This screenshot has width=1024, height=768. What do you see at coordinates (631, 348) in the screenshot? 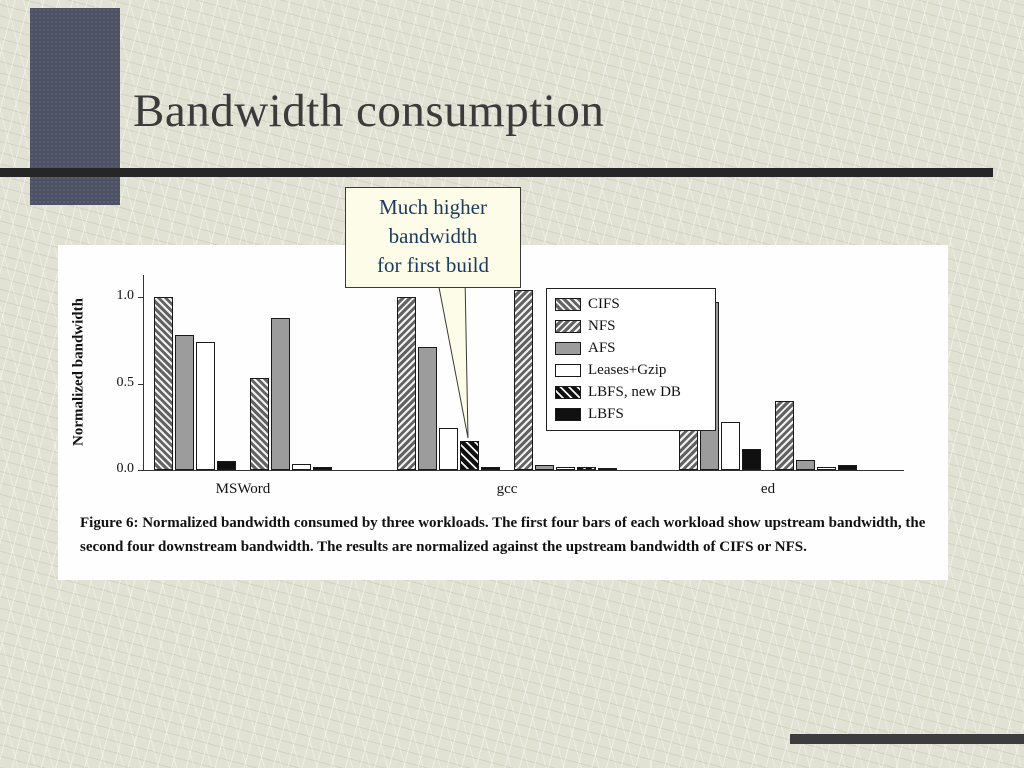
I see `legend-item: AFS` at bounding box center [631, 348].